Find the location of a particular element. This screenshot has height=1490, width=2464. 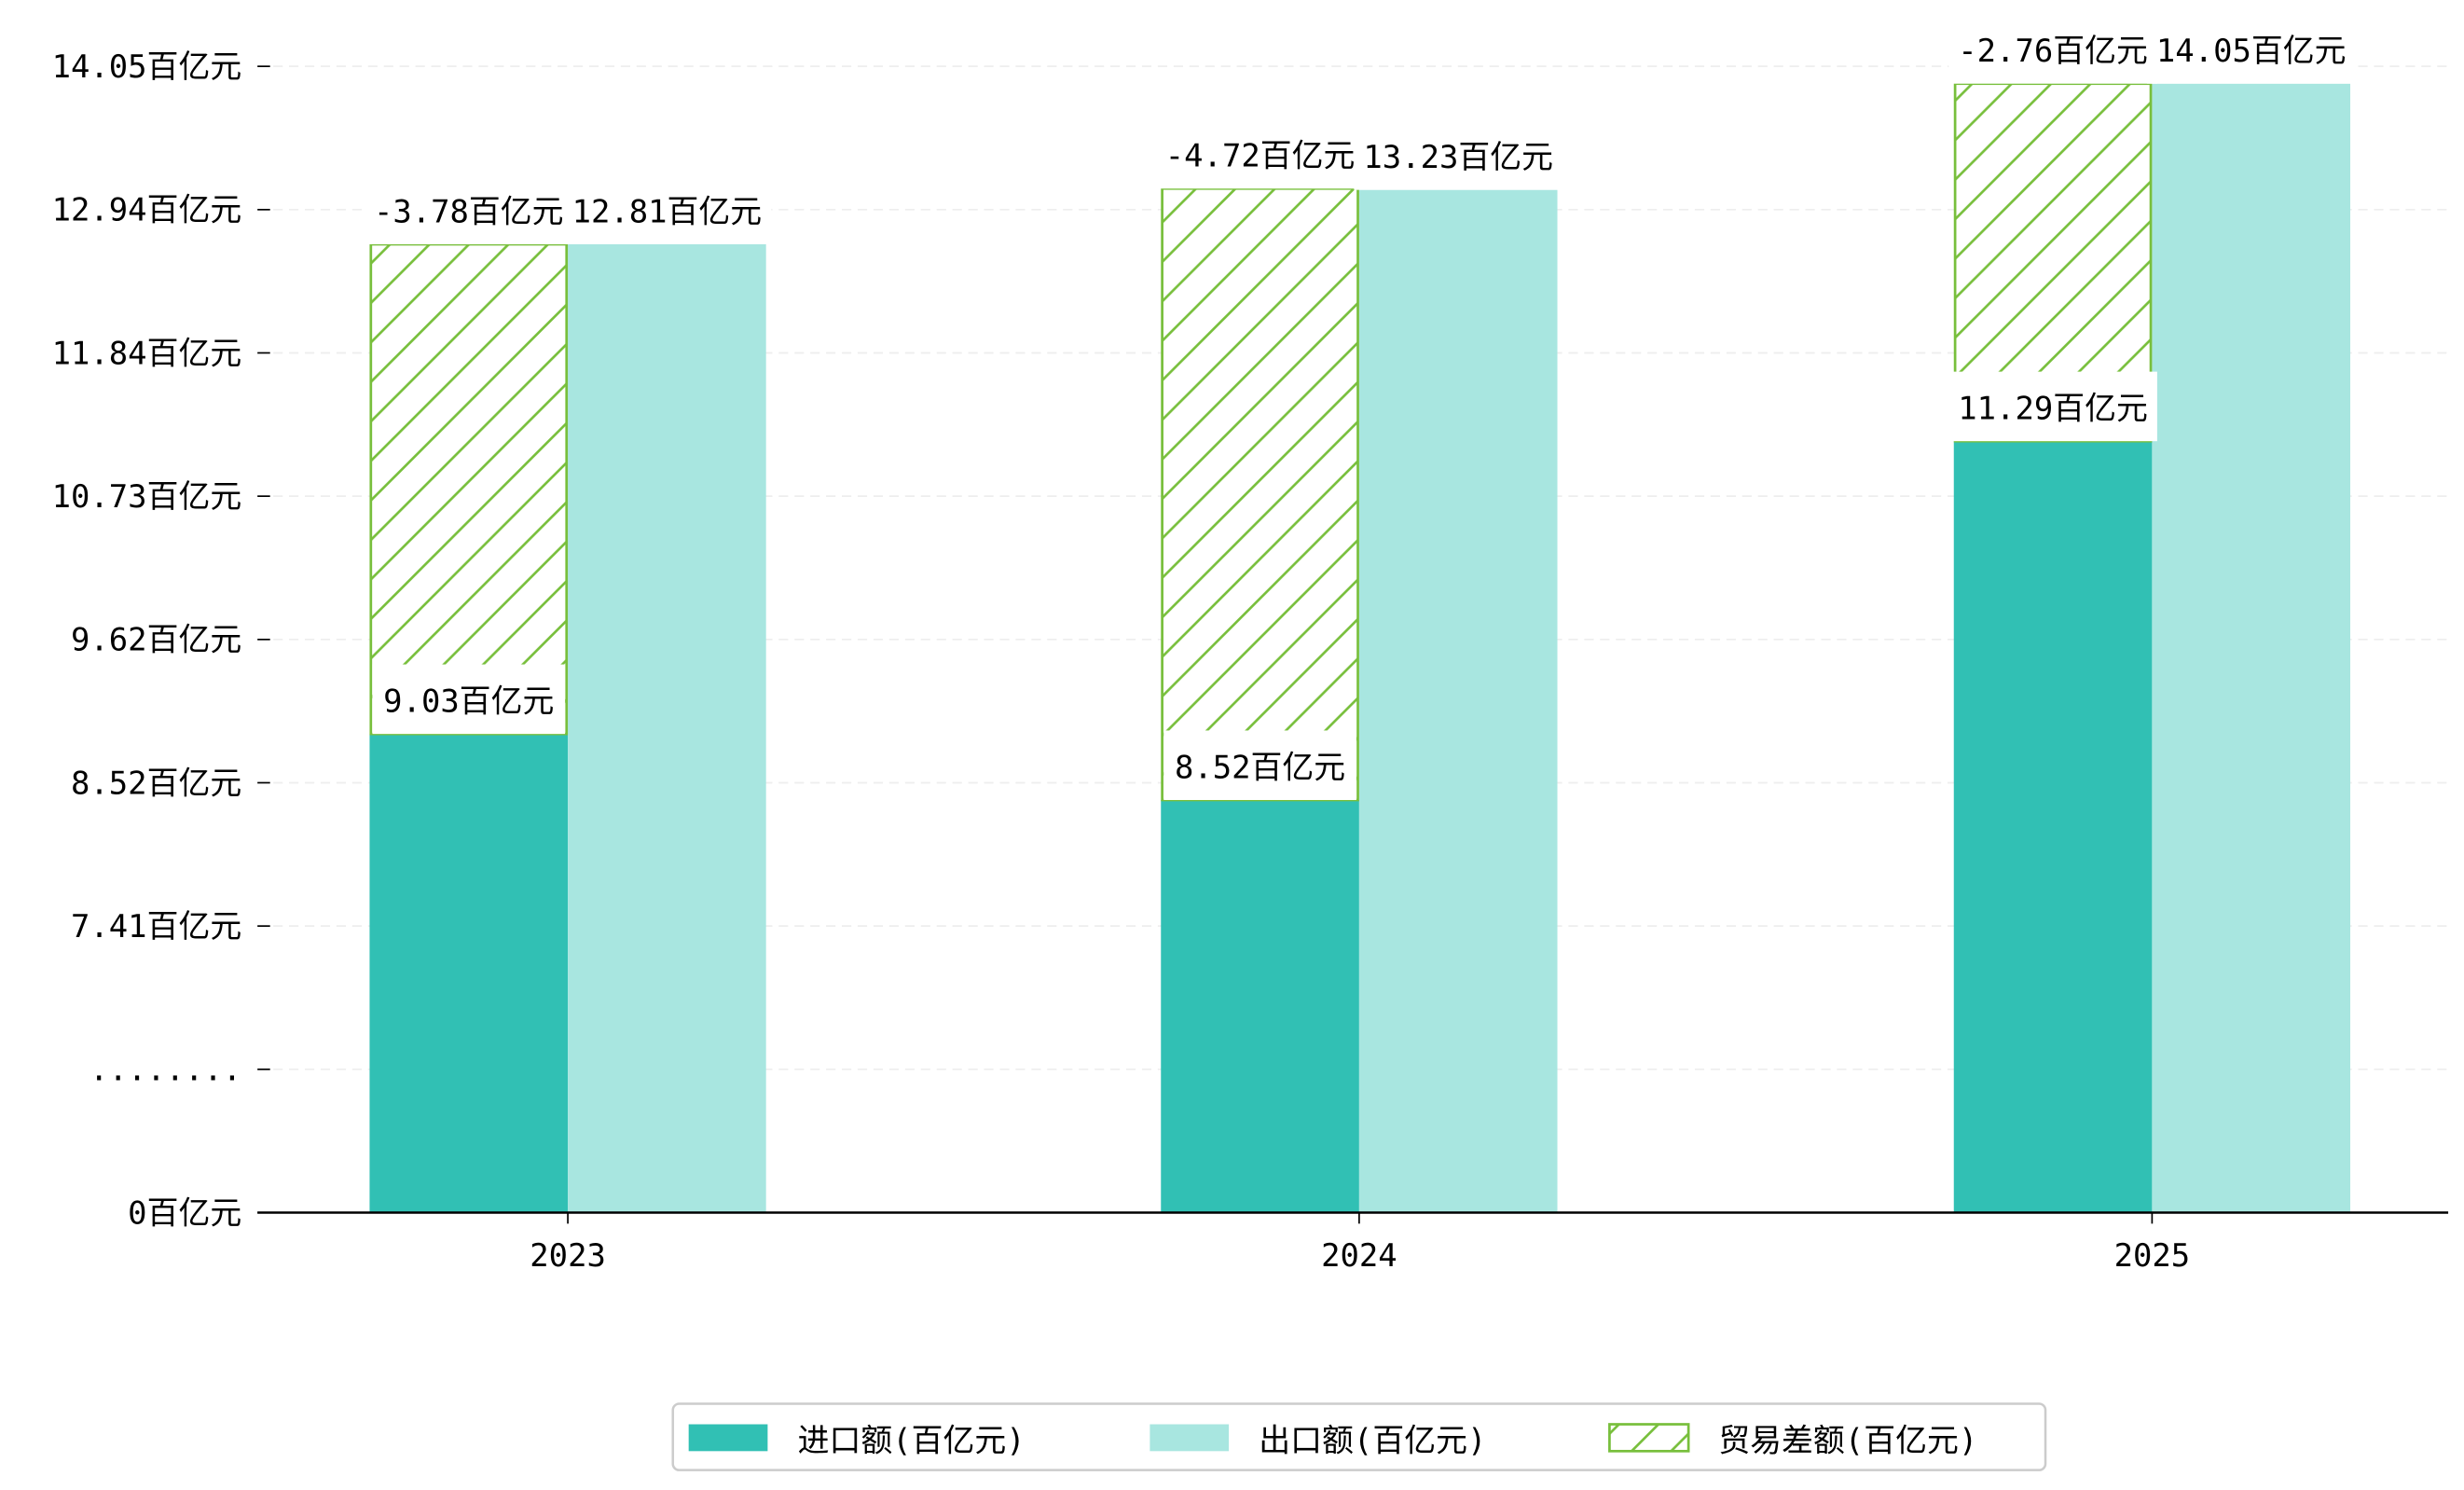

y-tick-label: 12.94百亿元 is located at coordinates (147, 210).